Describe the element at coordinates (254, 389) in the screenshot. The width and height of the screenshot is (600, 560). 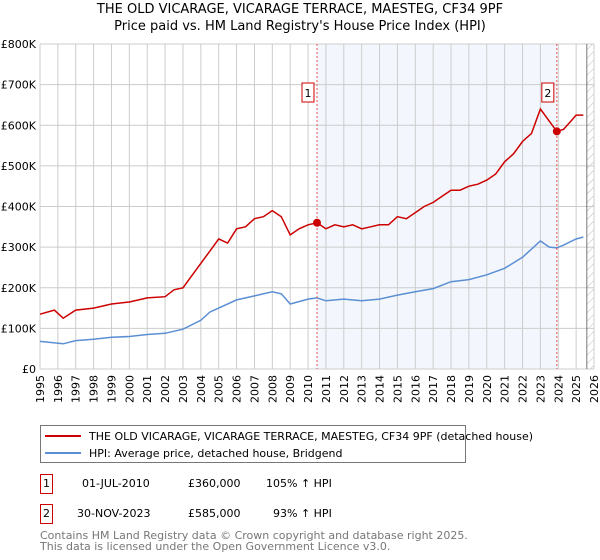
I see `x-tick-label: 2007` at that location.